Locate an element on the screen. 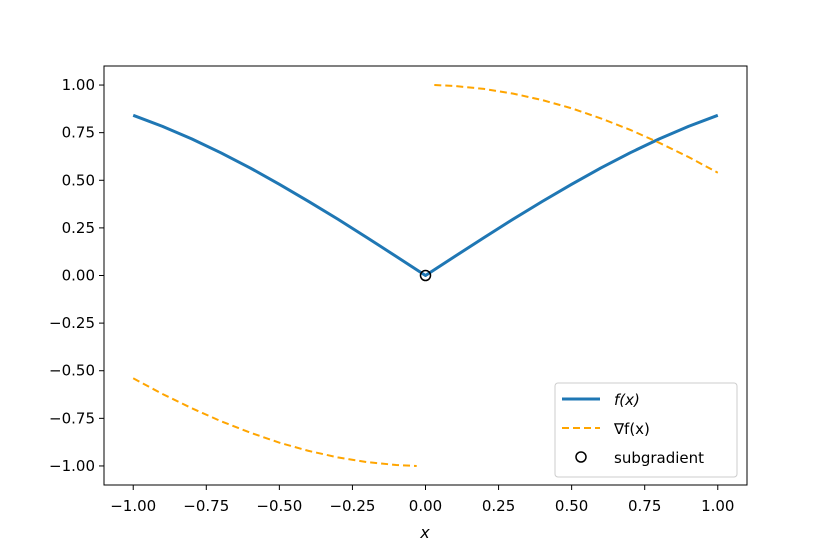  legend: f(x) ∇f(x) subgradient is located at coordinates (646, 430).